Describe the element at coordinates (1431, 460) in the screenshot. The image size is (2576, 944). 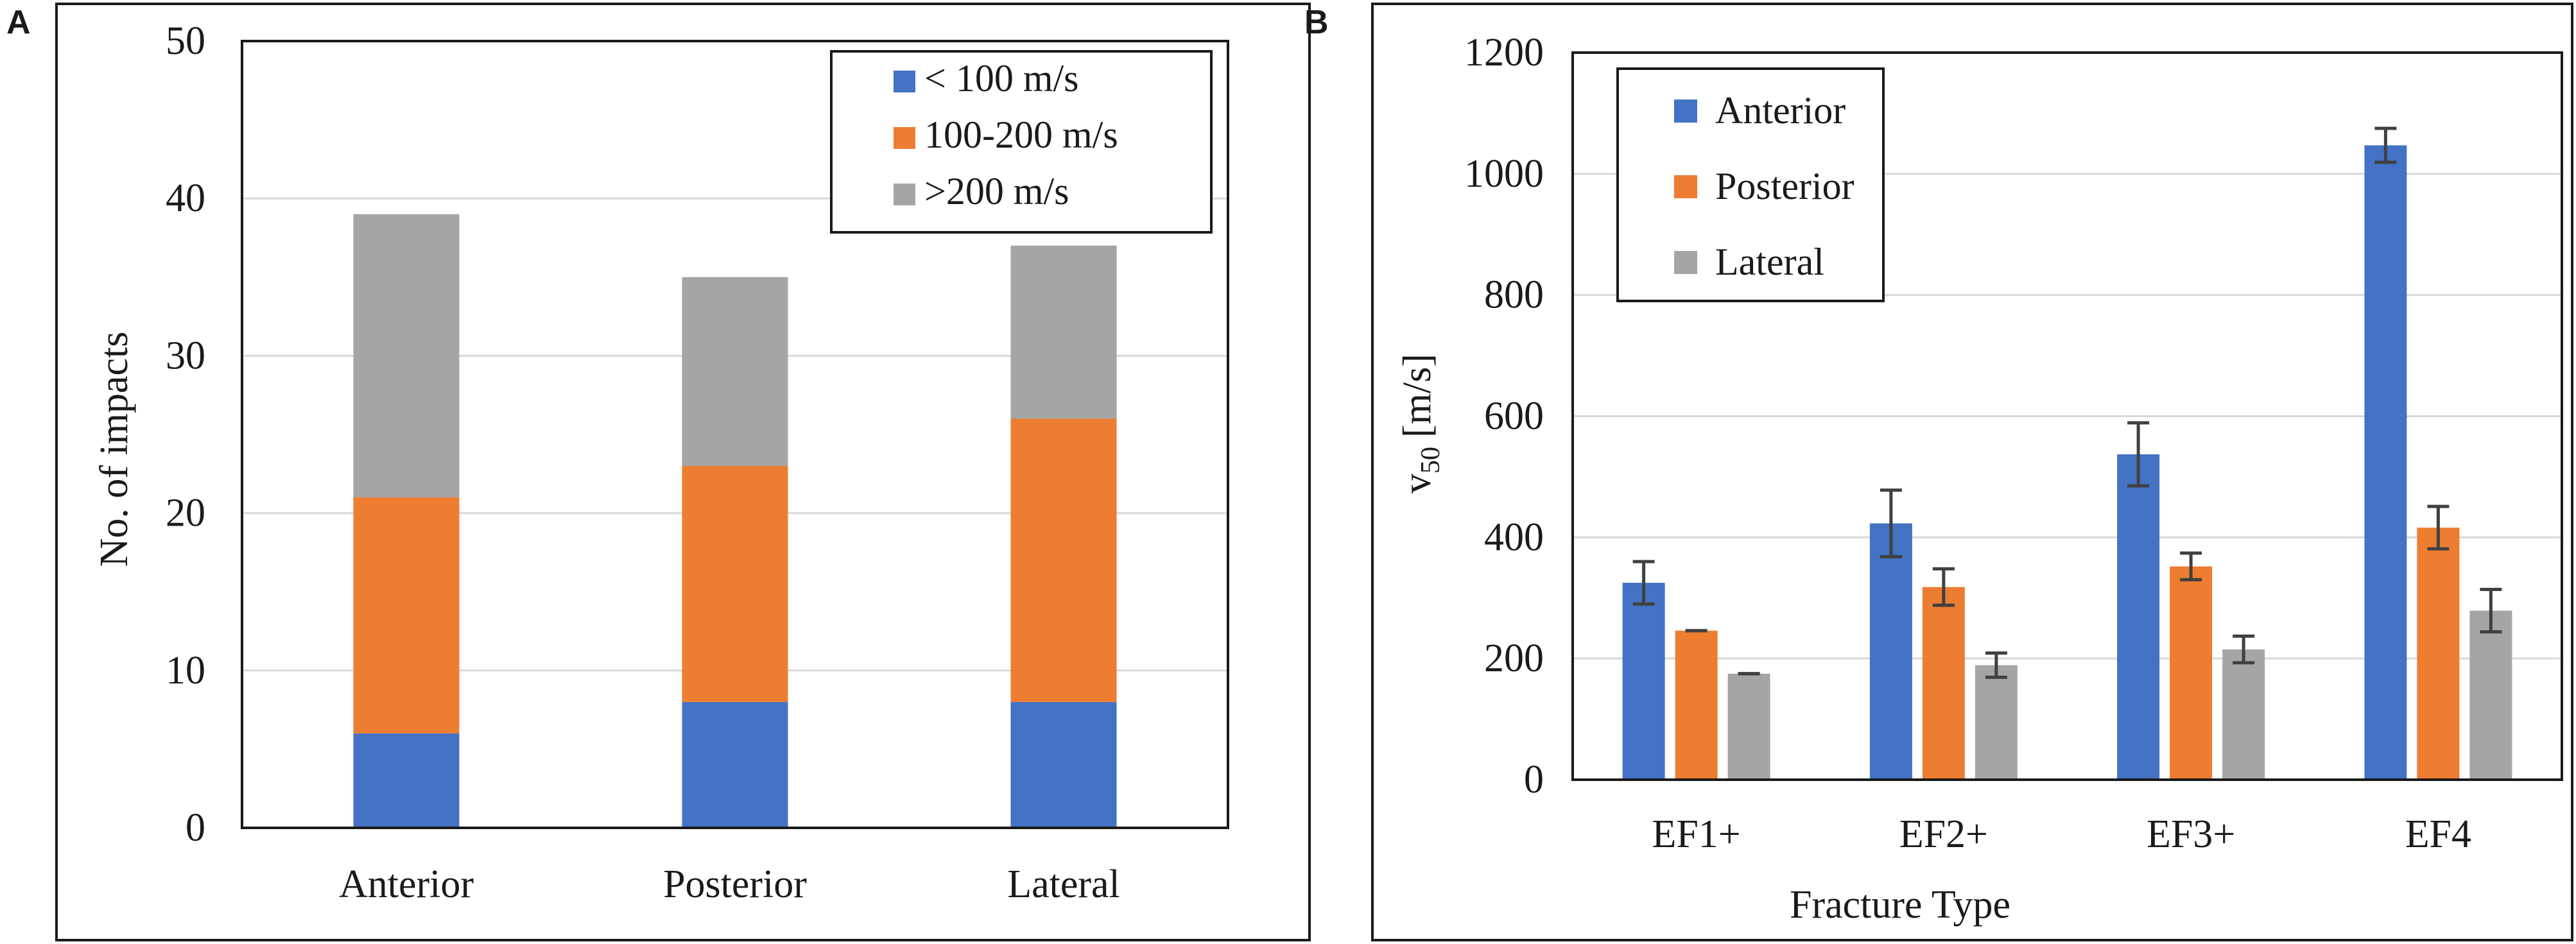
I see `panel-b-y-axis-label-sub: 50` at that location.